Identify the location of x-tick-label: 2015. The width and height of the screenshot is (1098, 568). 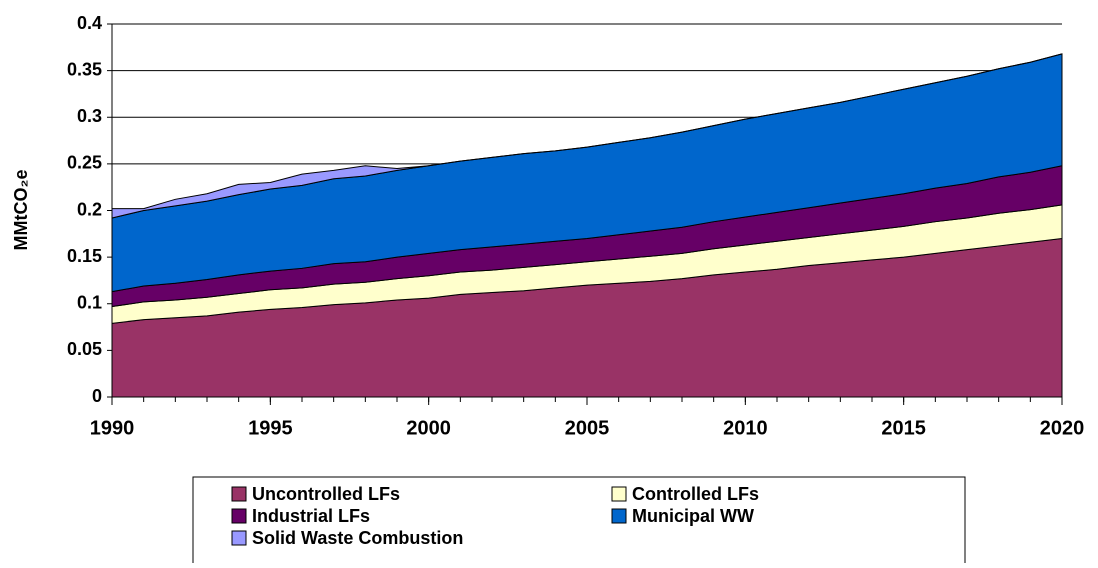
(903, 428).